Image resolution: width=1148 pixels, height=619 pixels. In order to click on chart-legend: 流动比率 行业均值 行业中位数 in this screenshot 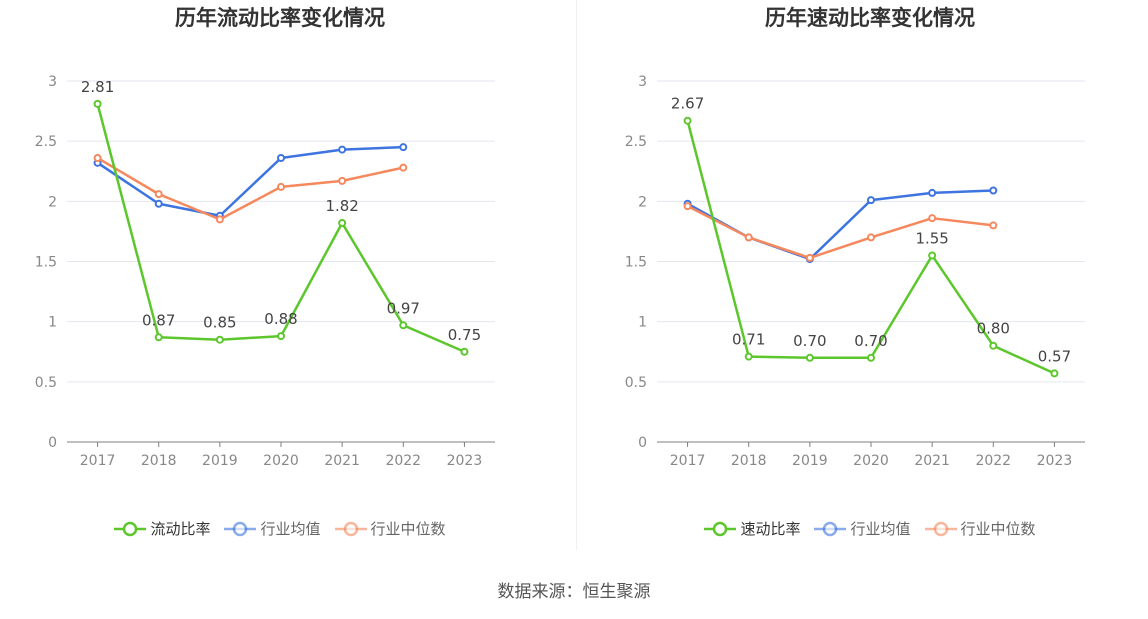, I will do `click(280, 528)`.